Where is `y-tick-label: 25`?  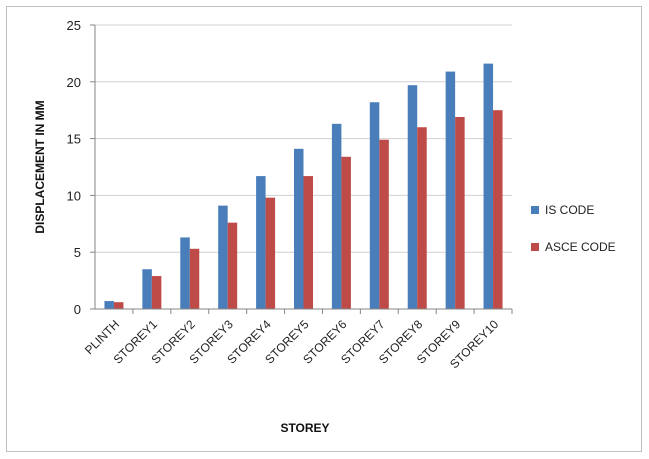
y-tick-label: 25 is located at coordinates (74, 25).